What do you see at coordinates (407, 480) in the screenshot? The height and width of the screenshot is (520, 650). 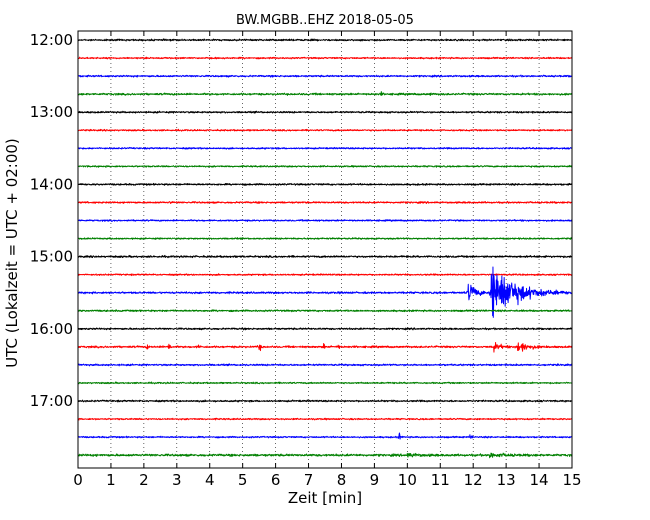 I see `x-tick-label: 10` at bounding box center [407, 480].